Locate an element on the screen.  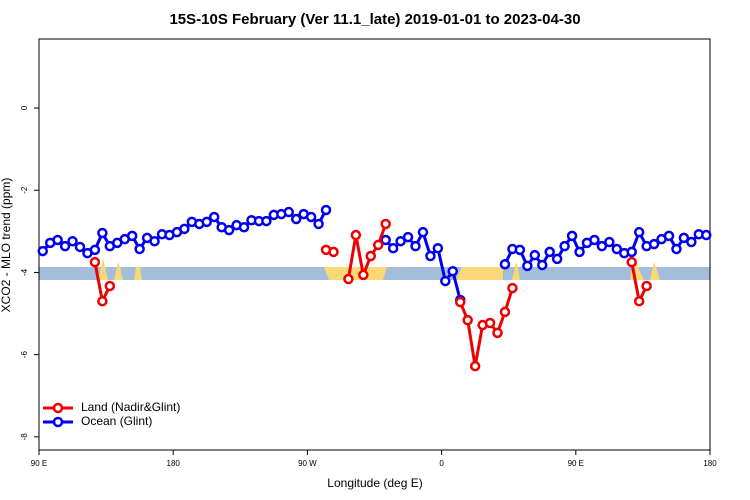
legend-label: Ocean (Glint) is located at coordinates (116, 421).